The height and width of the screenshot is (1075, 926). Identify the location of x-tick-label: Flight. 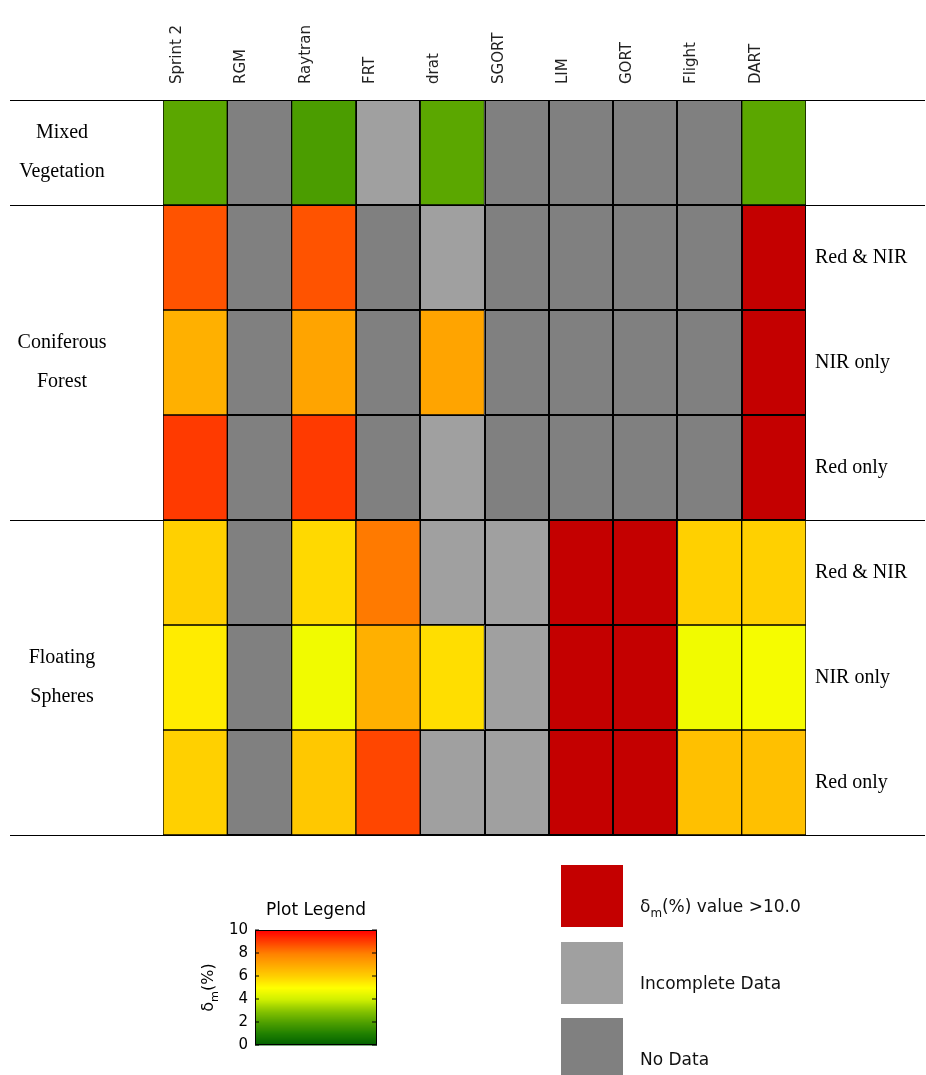
(690, 63).